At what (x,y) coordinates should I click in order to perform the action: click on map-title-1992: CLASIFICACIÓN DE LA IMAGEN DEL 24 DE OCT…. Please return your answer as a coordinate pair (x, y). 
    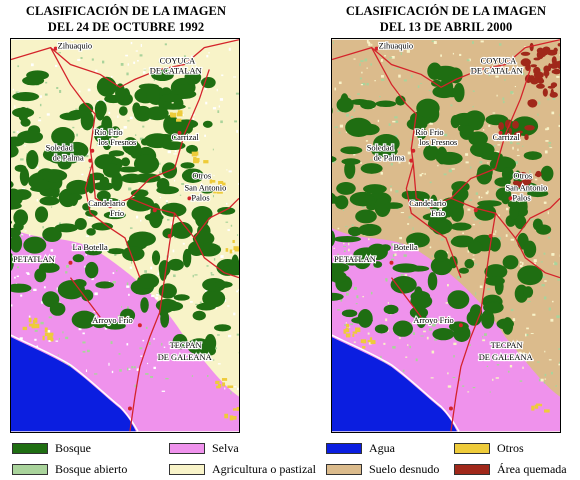
    Looking at the image, I should click on (126, 19).